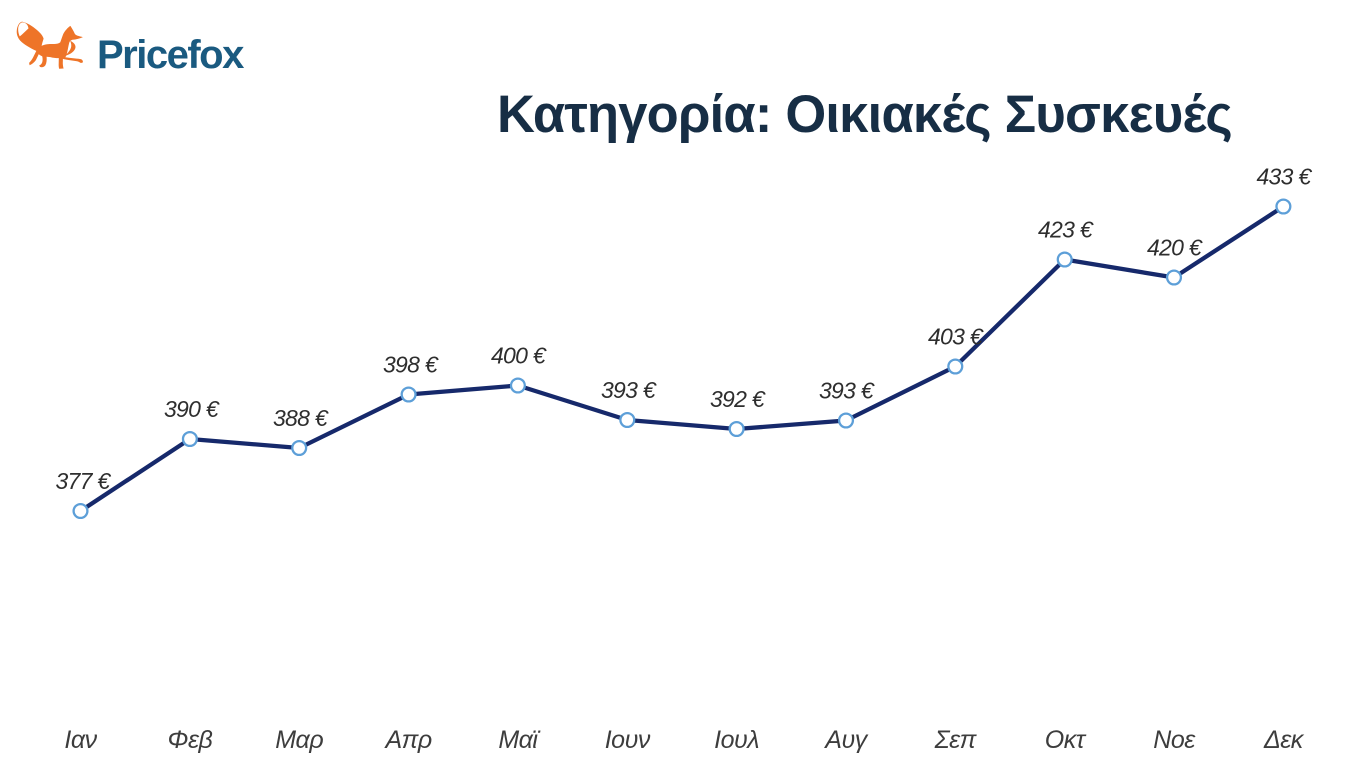 The image size is (1366, 768). What do you see at coordinates (192, 409) in the screenshot?
I see `svg-text: 390 €` at bounding box center [192, 409].